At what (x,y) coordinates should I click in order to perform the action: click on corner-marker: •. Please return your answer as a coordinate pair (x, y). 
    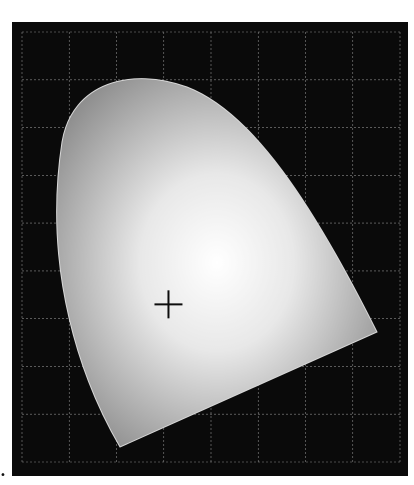
    Looking at the image, I should click on (3, 475).